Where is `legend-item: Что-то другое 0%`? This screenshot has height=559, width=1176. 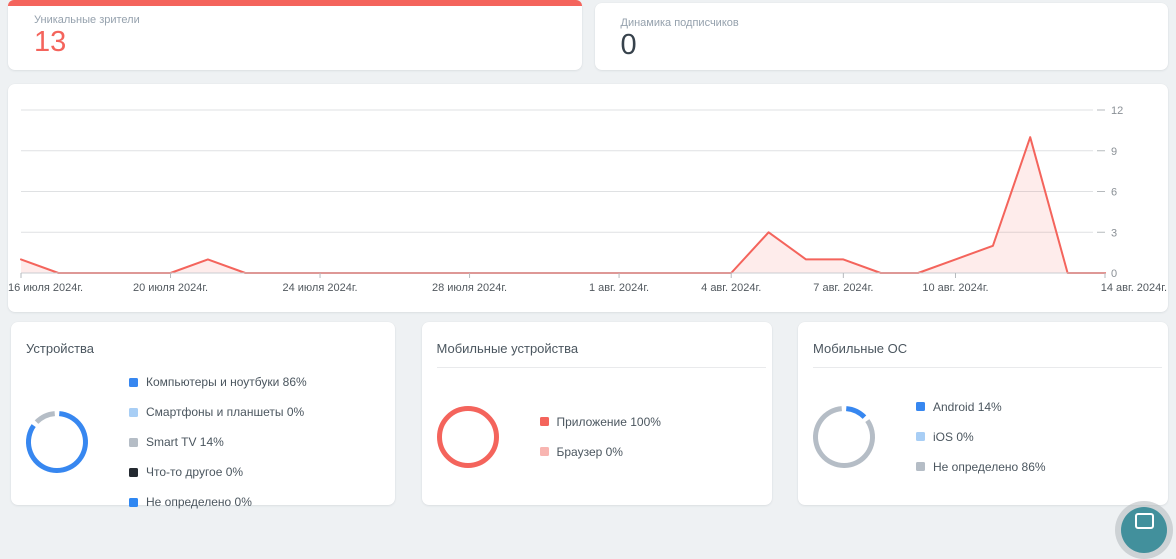
legend-item: Что-то другое 0% is located at coordinates (218, 472).